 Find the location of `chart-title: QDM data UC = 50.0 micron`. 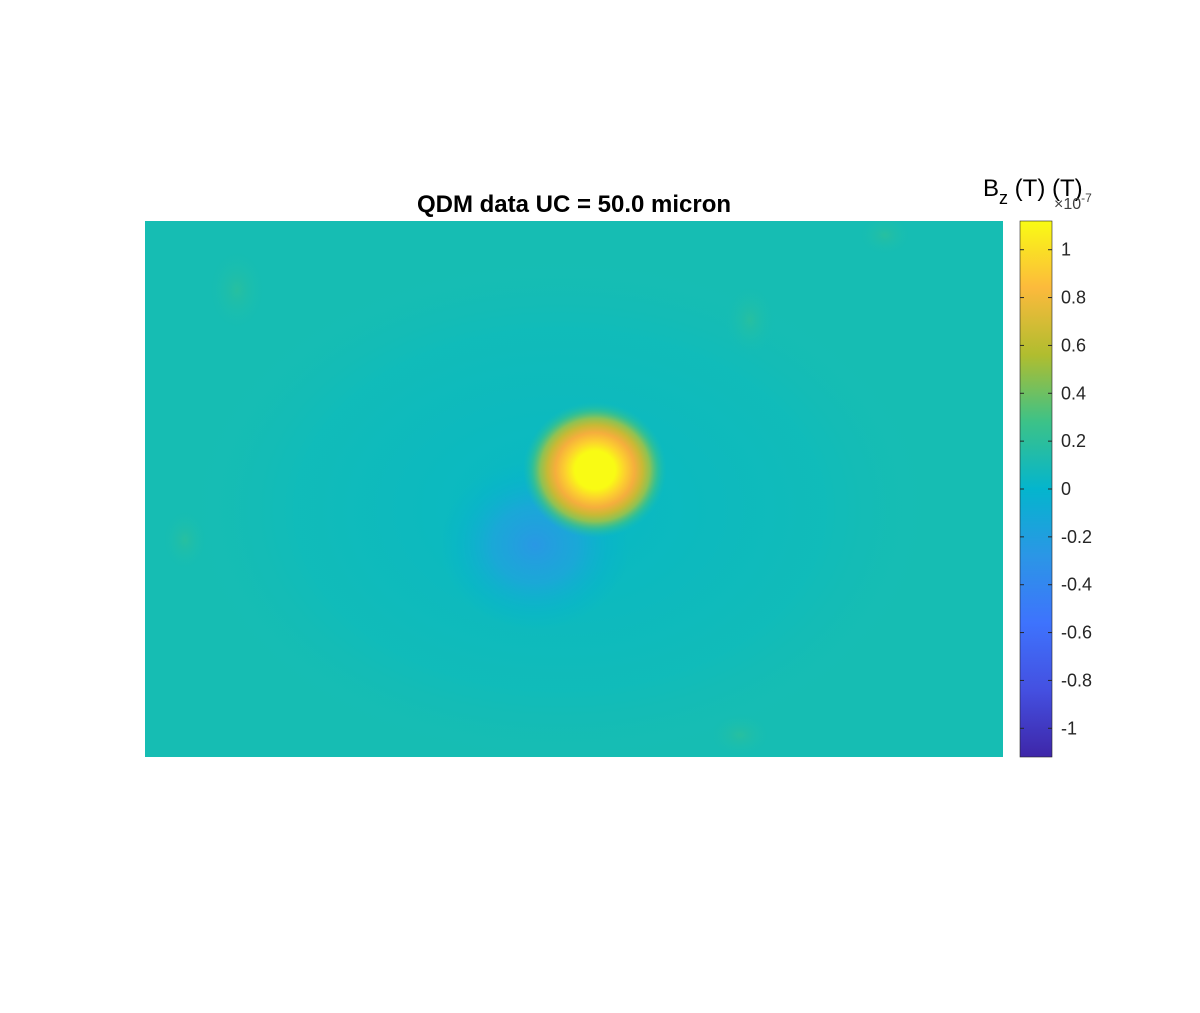

chart-title: QDM data UC = 50.0 micron is located at coordinates (574, 204).